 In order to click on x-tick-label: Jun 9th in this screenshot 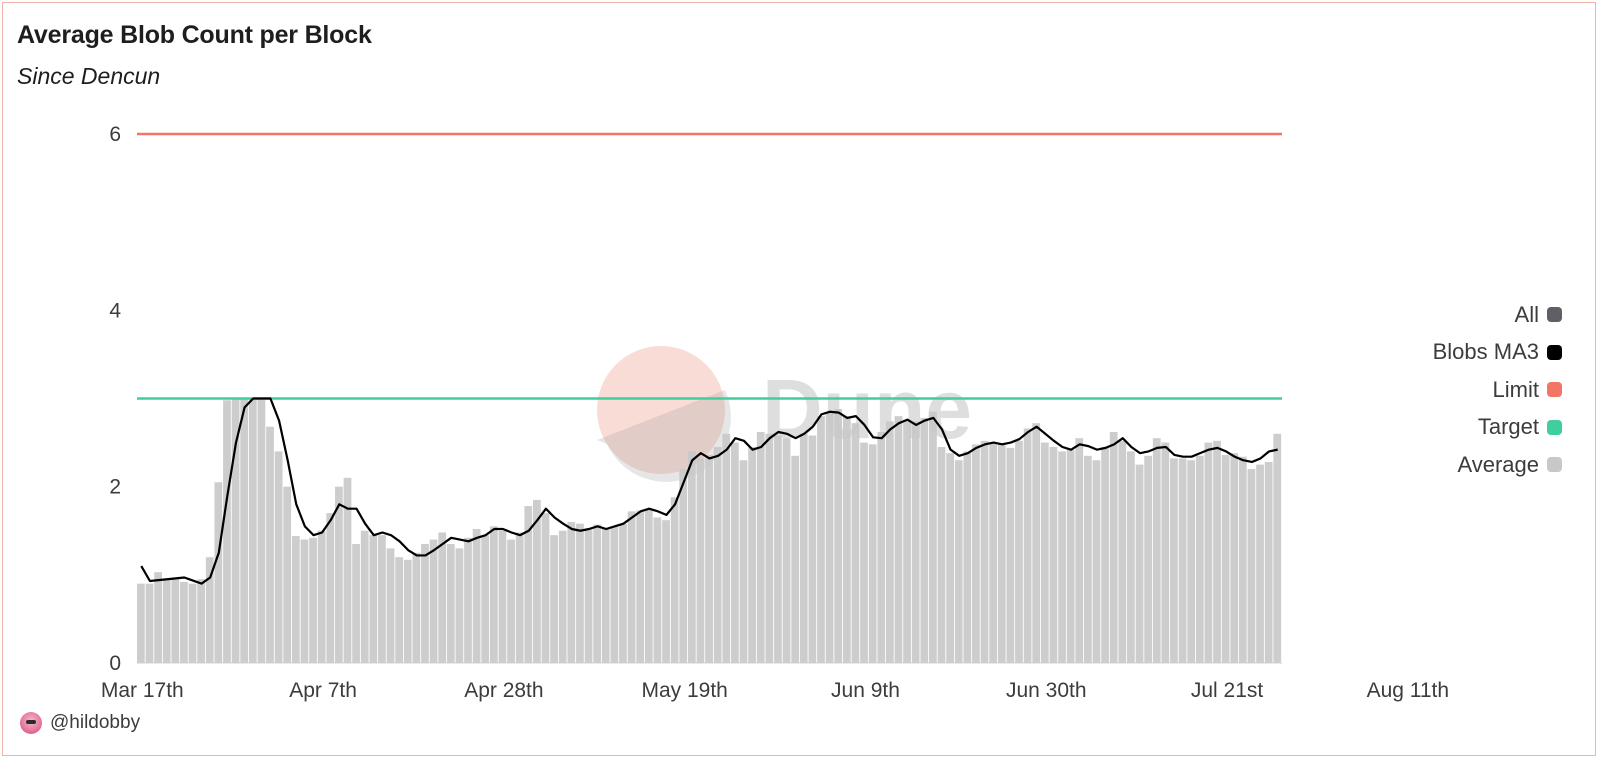, I will do `click(865, 690)`.